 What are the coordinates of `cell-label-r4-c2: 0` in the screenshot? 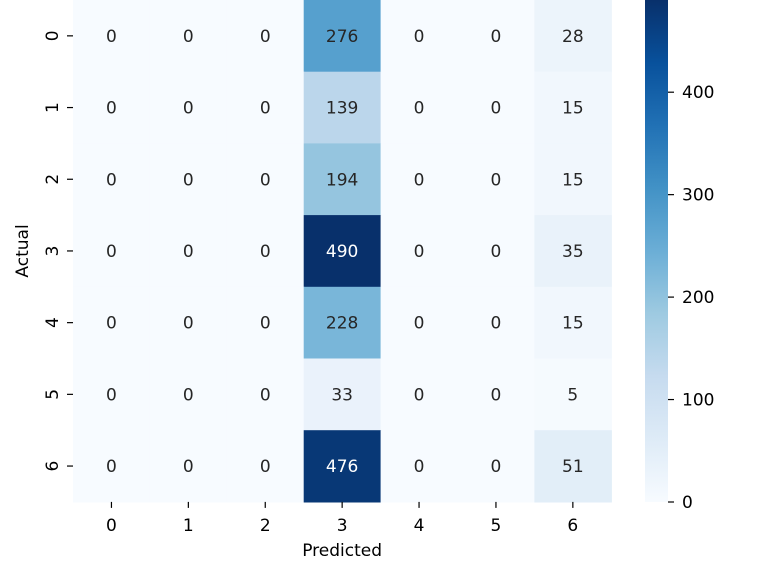 It's located at (265, 324).